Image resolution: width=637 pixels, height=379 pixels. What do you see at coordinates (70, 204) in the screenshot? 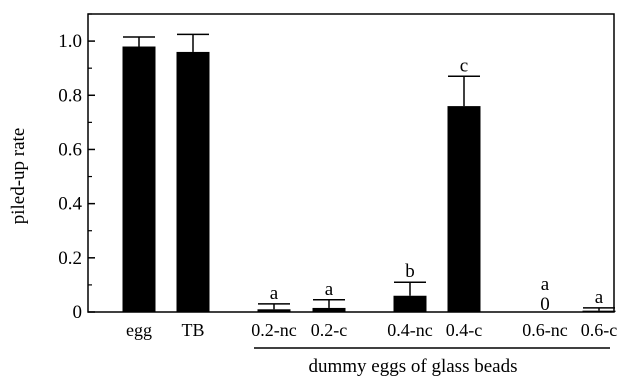
I see `y-tick-label: 0.4` at bounding box center [70, 204].